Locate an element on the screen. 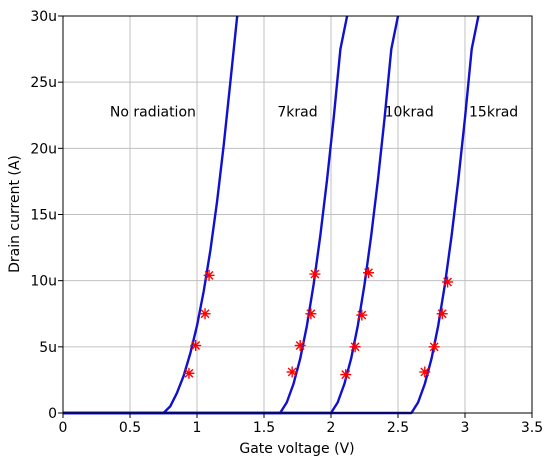 The width and height of the screenshot is (550, 462). y-axis: 0 5u 10u 15u 20u 25u 30u is located at coordinates (46, 215).